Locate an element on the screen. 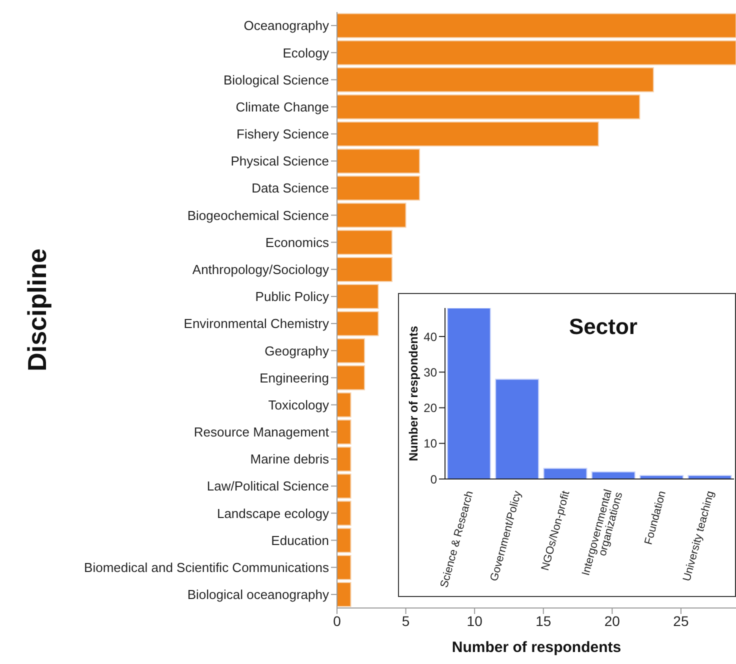 This screenshot has width=736, height=664. y-tick-label: 0 is located at coordinates (434, 479).